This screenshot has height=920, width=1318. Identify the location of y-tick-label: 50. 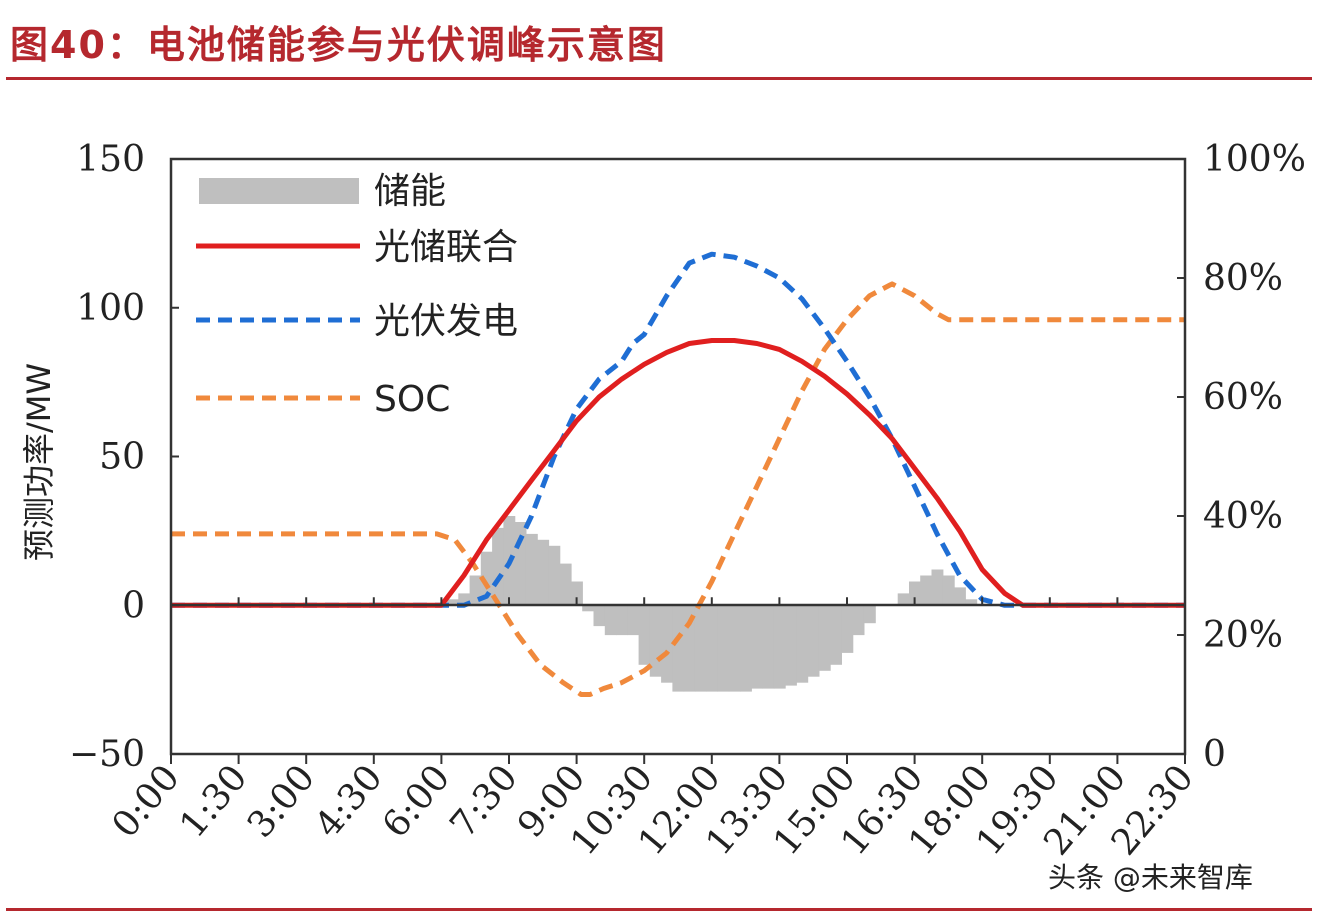
(122, 457).